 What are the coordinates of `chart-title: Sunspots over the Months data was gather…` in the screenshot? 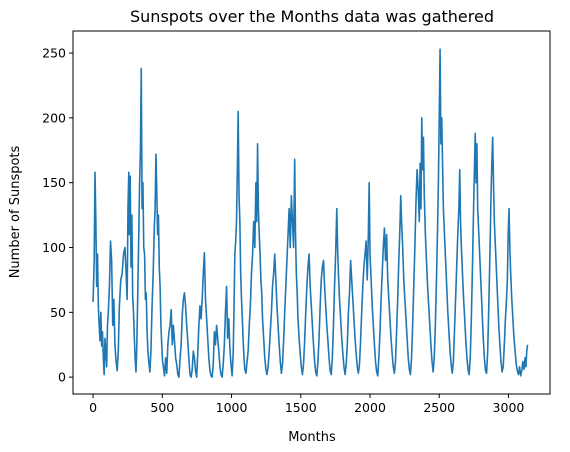 It's located at (312, 16).